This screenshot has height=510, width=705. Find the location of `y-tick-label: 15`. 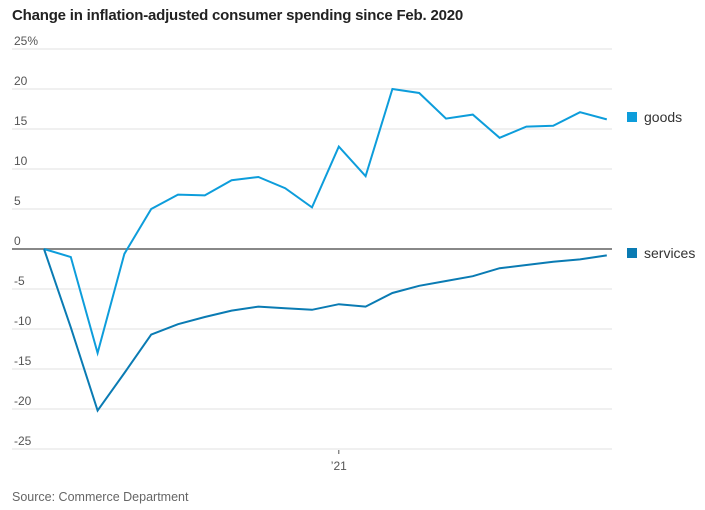

y-tick-label: 15 is located at coordinates (21, 121).